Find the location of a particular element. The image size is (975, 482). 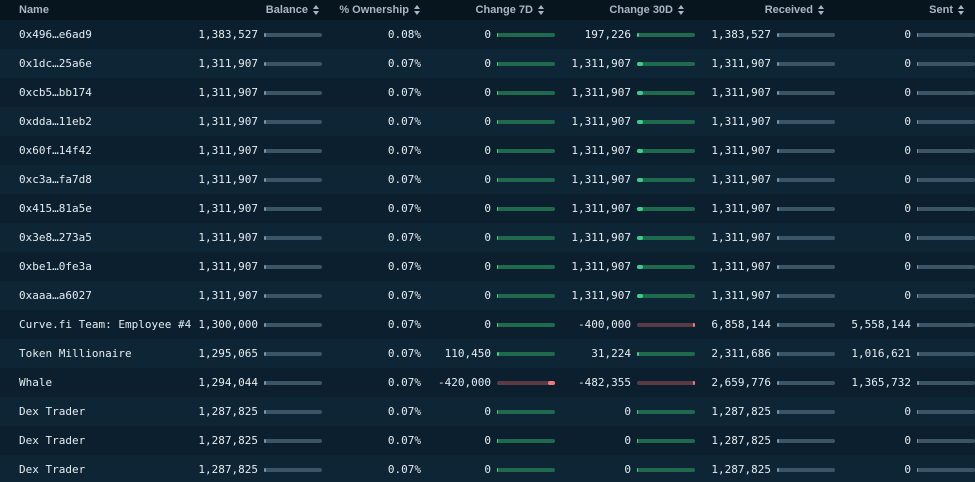

column-header-balance: Balance is located at coordinates (260, 10).